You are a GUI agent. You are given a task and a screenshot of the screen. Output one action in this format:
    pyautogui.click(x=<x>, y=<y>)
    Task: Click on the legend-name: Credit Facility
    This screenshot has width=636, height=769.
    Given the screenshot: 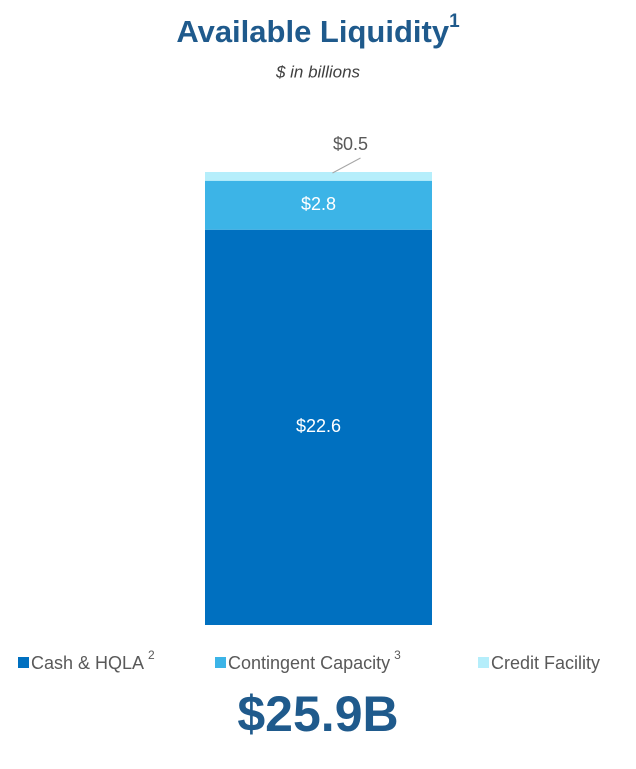 What is the action you would take?
    pyautogui.click(x=545, y=663)
    